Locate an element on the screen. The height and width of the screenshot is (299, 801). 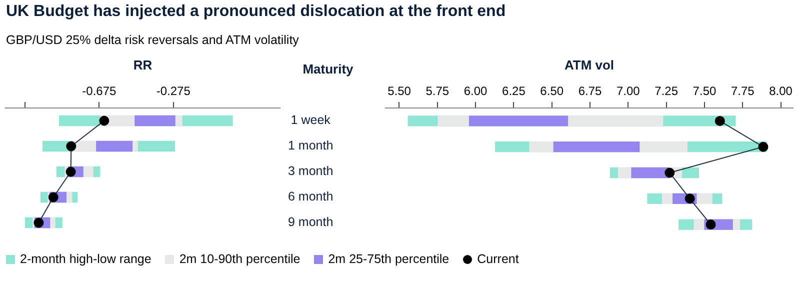
x-tick-label: 6.00 is located at coordinates (476, 91).